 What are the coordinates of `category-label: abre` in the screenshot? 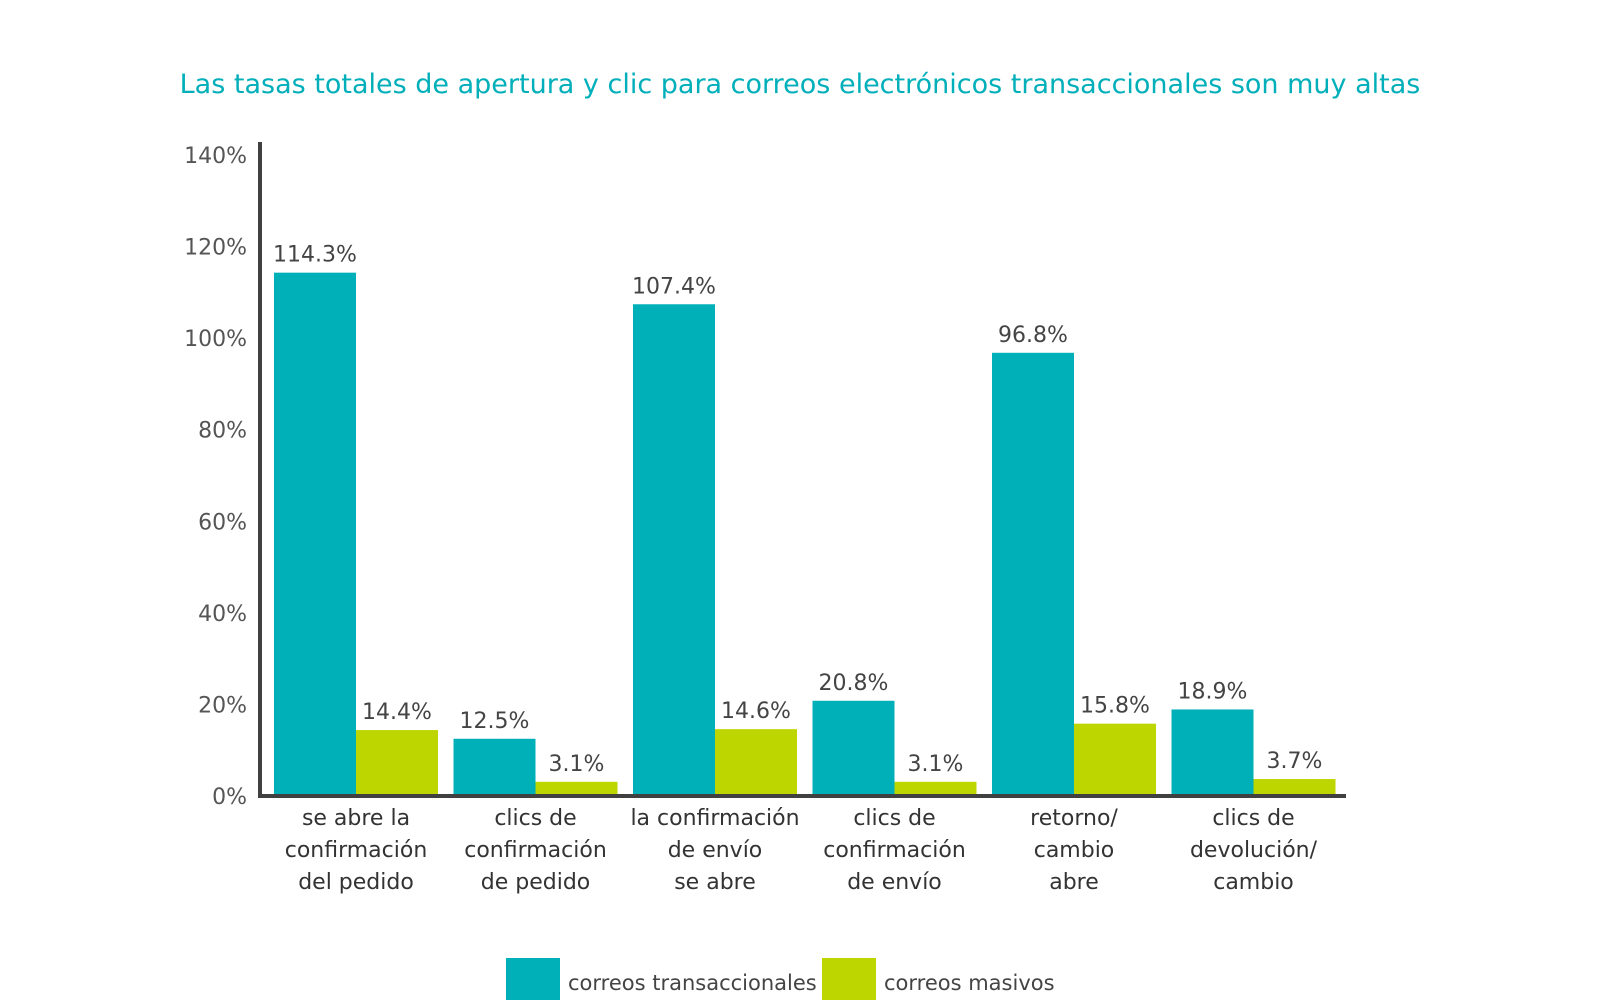 It's located at (1074, 882).